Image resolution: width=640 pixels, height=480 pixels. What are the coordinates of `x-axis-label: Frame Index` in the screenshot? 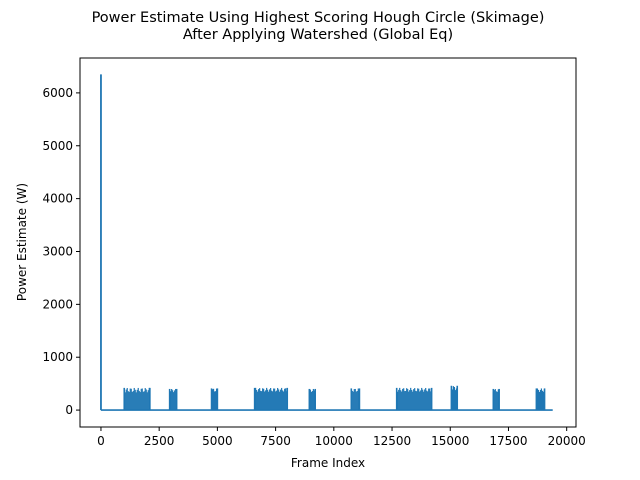 It's located at (328, 463).